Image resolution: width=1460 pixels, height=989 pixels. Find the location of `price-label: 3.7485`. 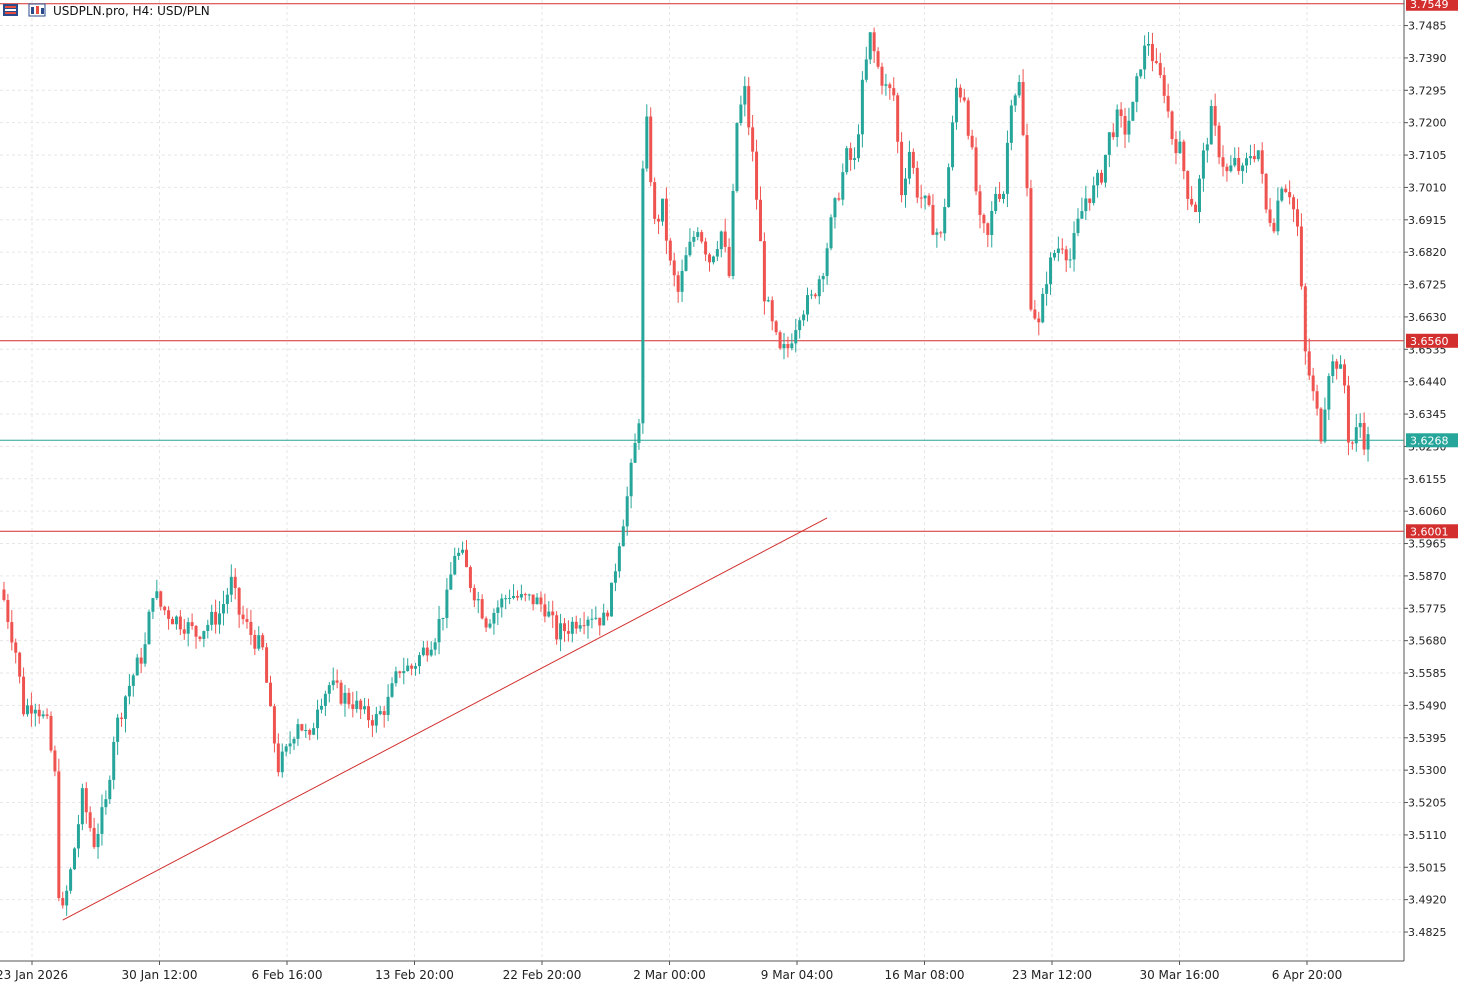

price-label: 3.7485 is located at coordinates (1427, 26).